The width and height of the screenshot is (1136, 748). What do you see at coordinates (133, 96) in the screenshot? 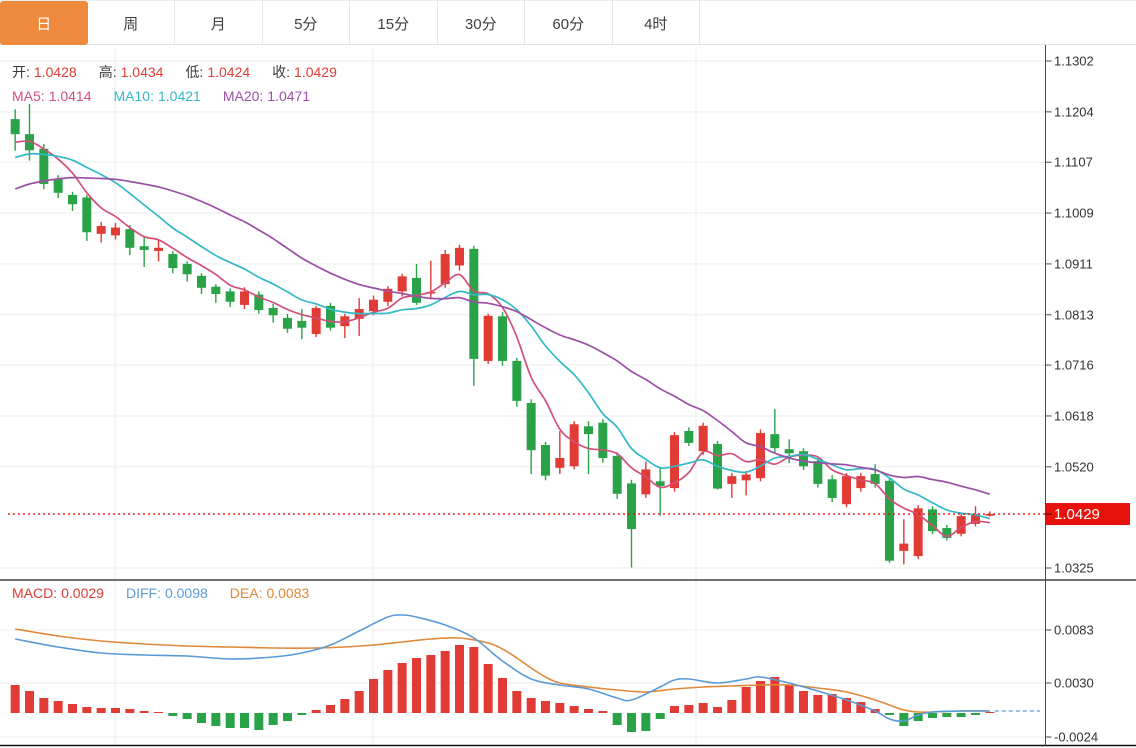
I see `ma10-label: MA10:` at bounding box center [133, 96].